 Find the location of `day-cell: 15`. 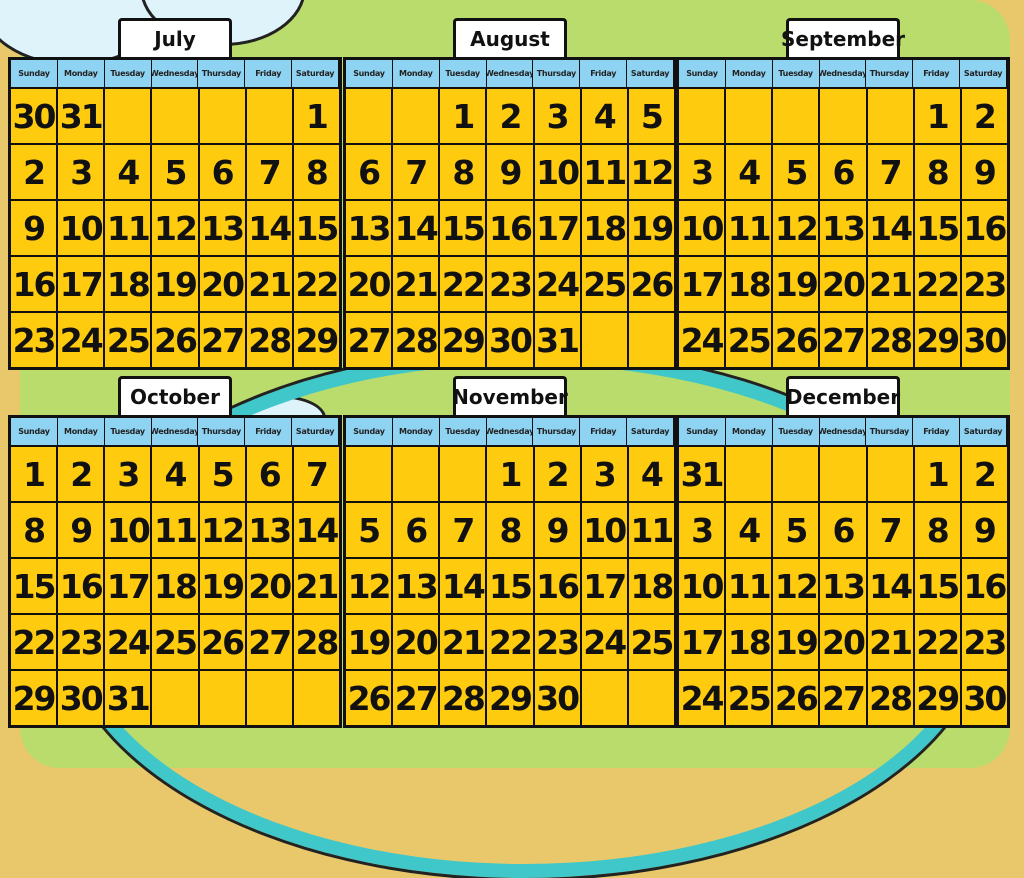

day-cell: 15 is located at coordinates (510, 586).